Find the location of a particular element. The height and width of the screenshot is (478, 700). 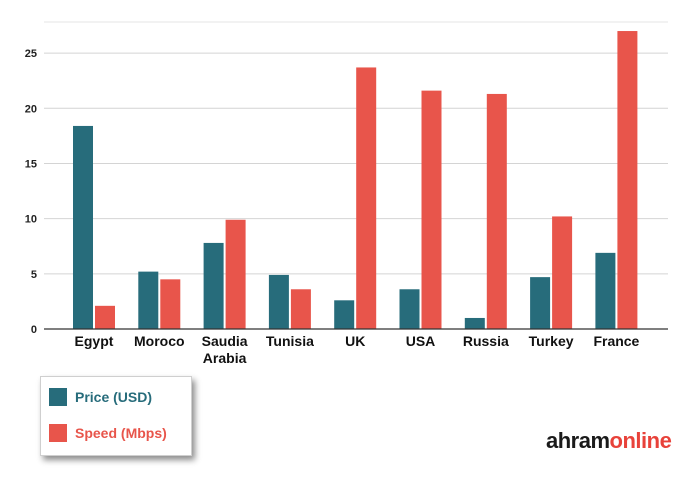

logo-part-online: online is located at coordinates (640, 440).